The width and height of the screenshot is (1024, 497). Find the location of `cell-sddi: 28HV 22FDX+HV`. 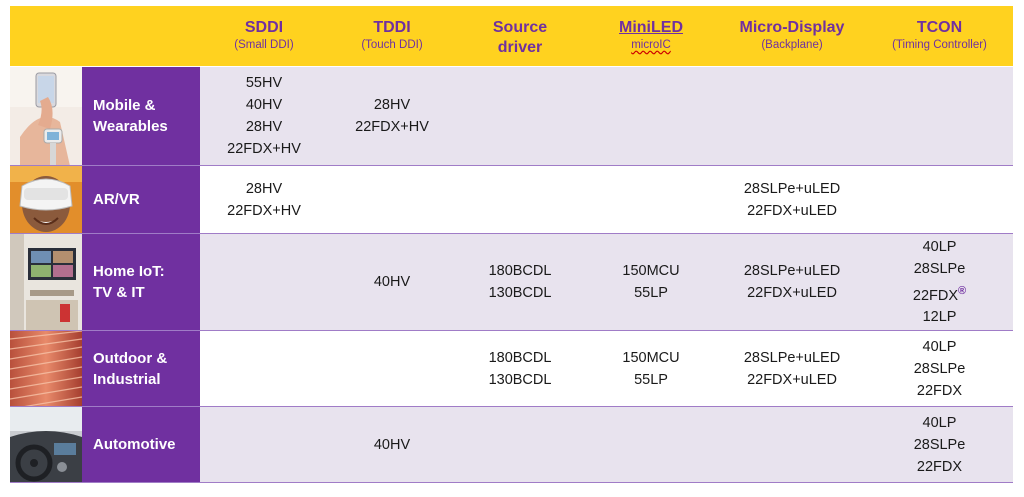

cell-sddi: 28HV 22FDX+HV is located at coordinates (264, 199).